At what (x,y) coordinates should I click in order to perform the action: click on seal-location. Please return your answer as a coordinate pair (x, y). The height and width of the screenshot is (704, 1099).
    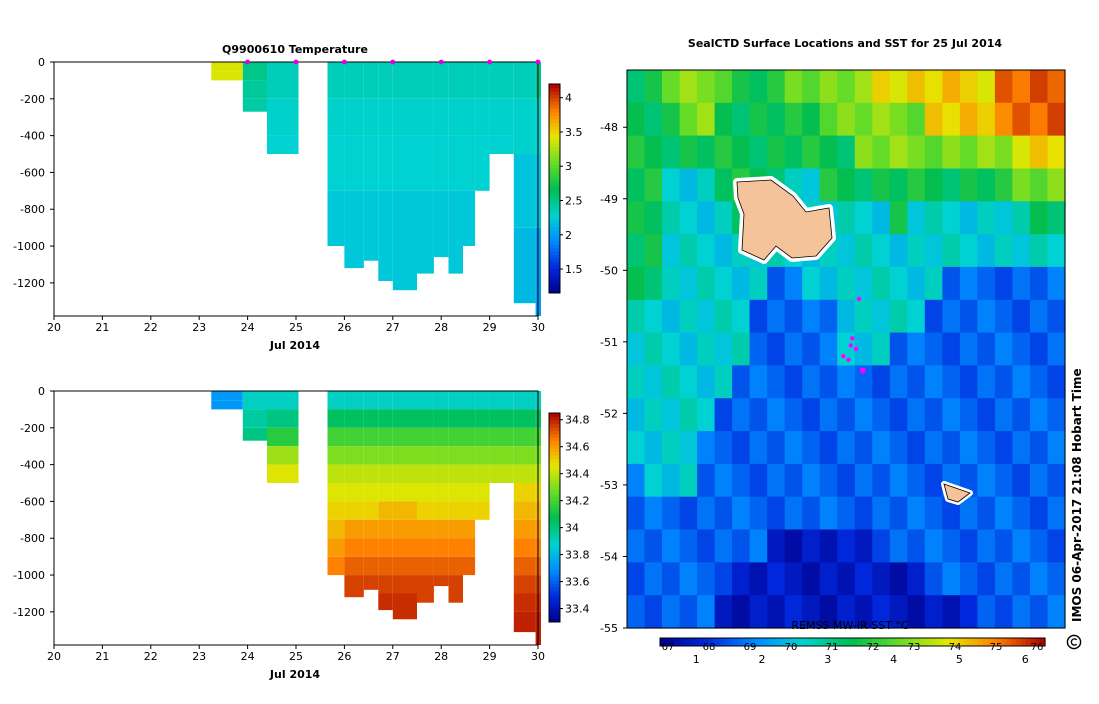
    Looking at the image, I should click on (859, 299).